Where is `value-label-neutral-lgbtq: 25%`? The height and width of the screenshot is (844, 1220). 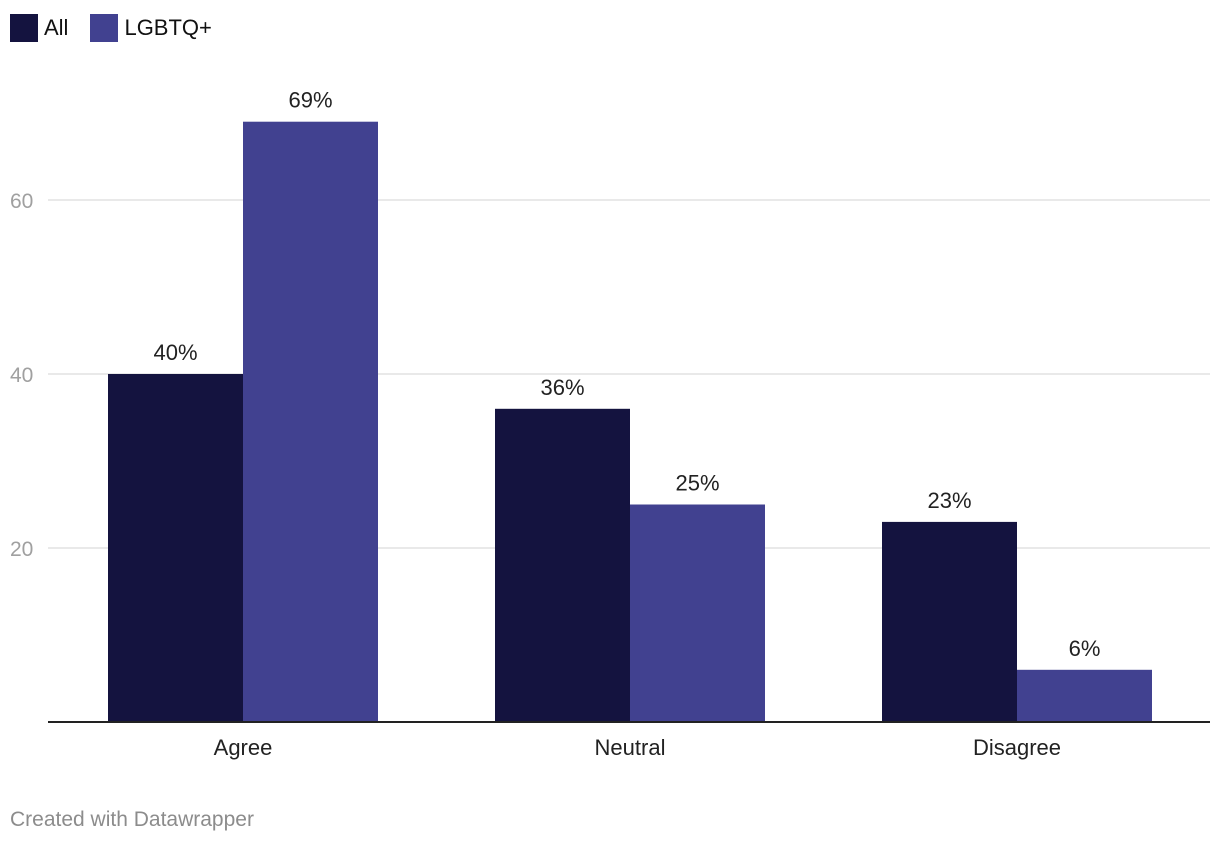
value-label-neutral-lgbtq: 25% is located at coordinates (697, 483).